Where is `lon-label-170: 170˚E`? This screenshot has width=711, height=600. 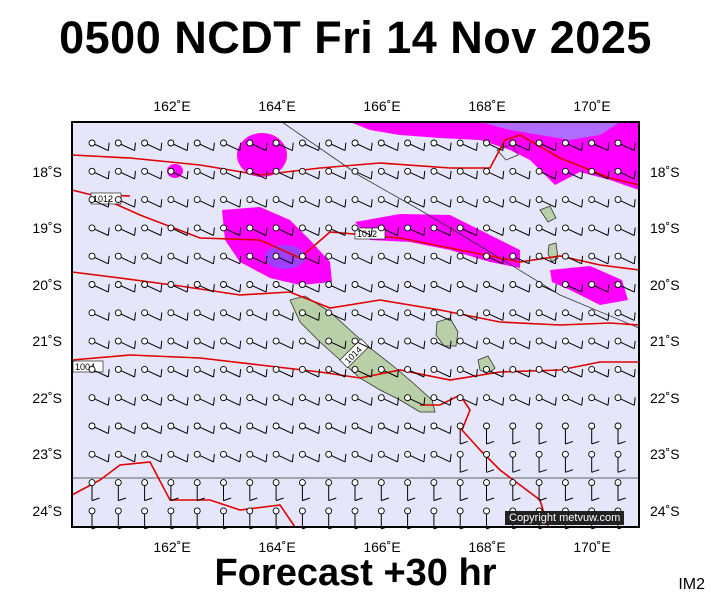 lon-label-170: 170˚E is located at coordinates (591, 106).